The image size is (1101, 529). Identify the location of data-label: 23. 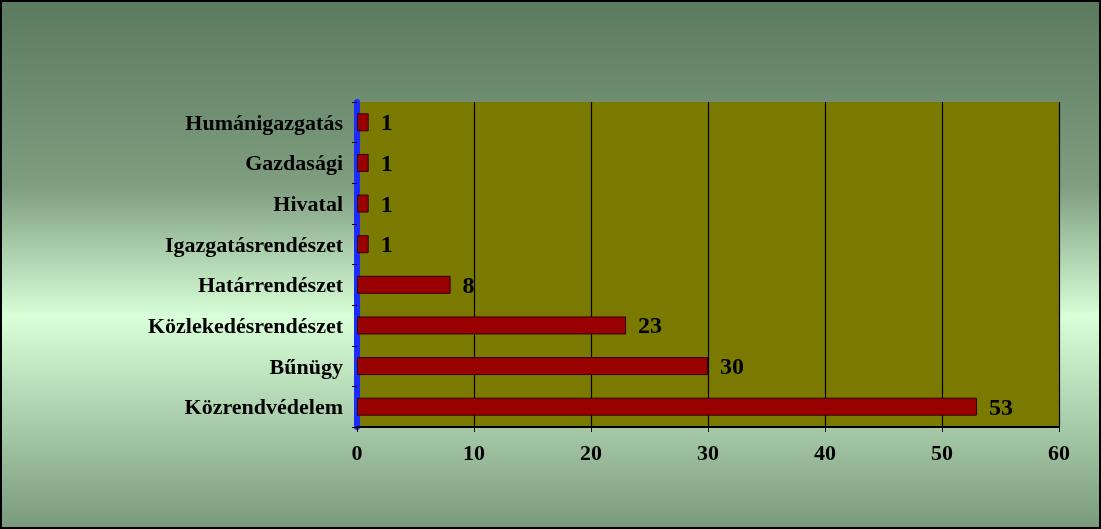
(650, 325).